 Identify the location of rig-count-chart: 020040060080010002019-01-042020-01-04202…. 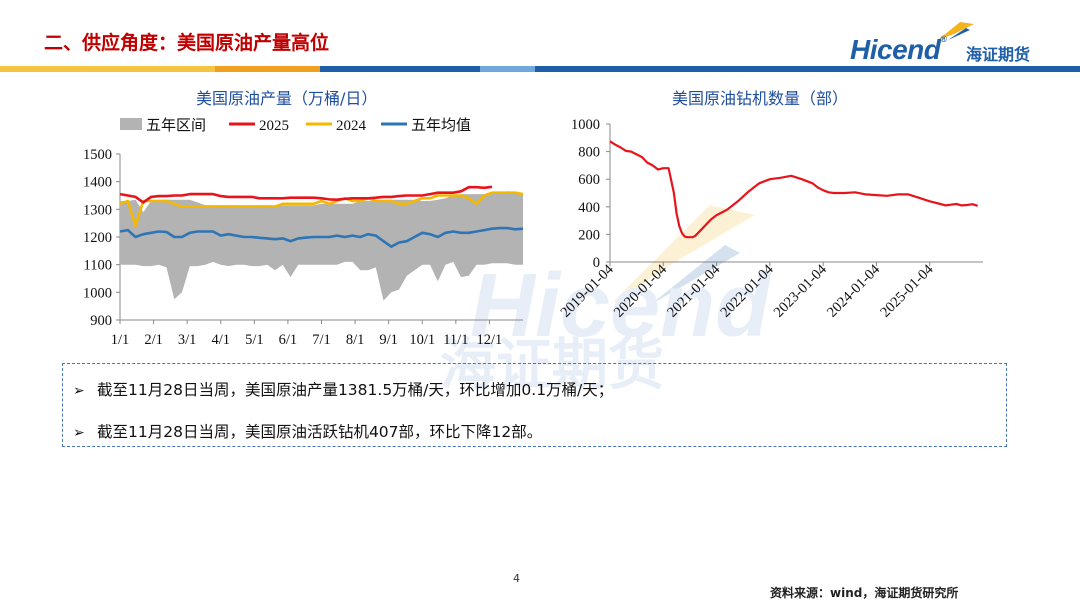
(770, 219).